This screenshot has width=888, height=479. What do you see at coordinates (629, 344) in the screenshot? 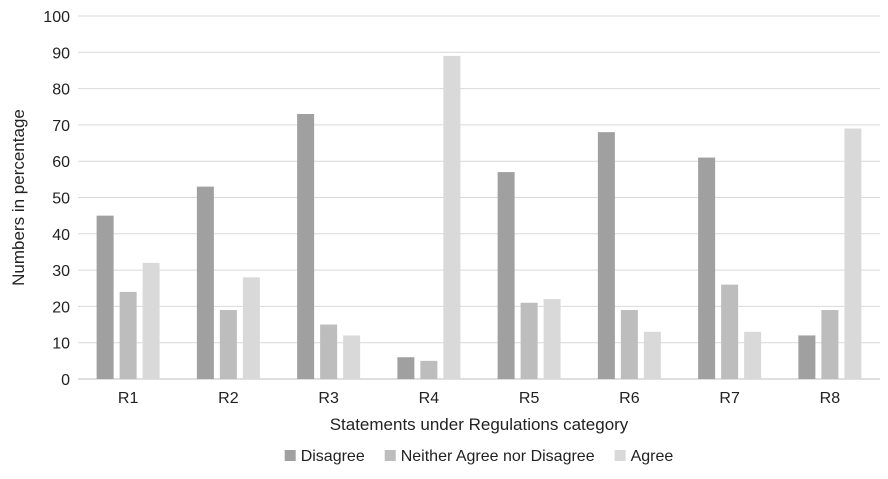
I see `bar-r6-neither-agree-nor-disagree` at bounding box center [629, 344].